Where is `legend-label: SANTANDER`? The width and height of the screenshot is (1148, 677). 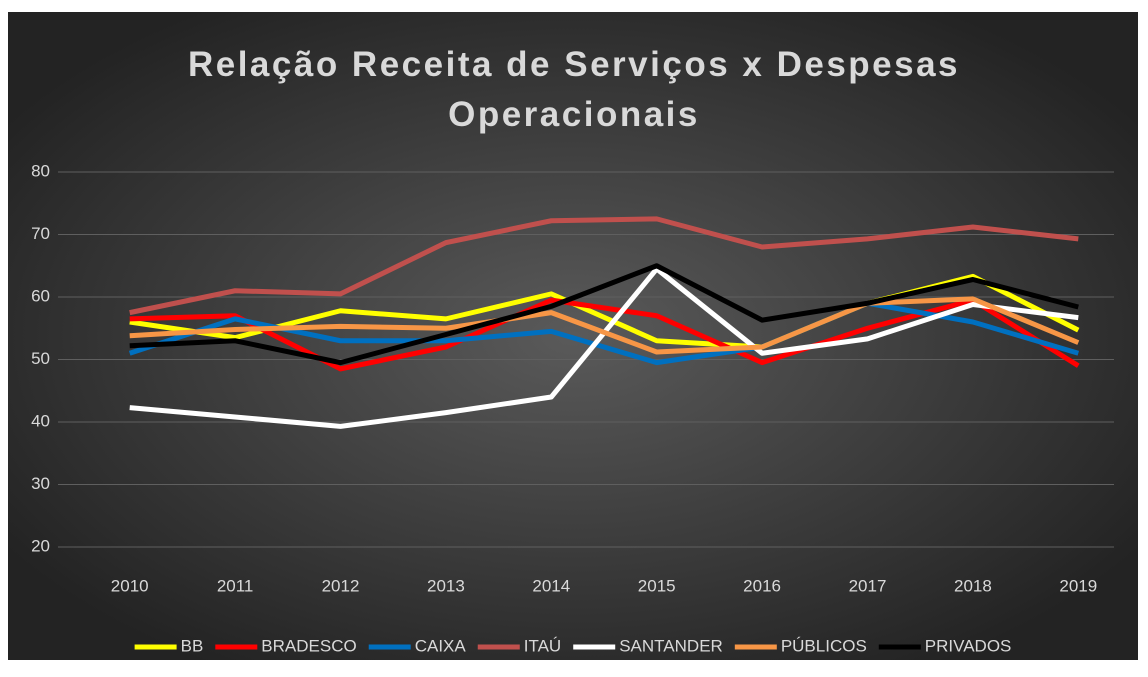 legend-label: SANTANDER is located at coordinates (671, 645).